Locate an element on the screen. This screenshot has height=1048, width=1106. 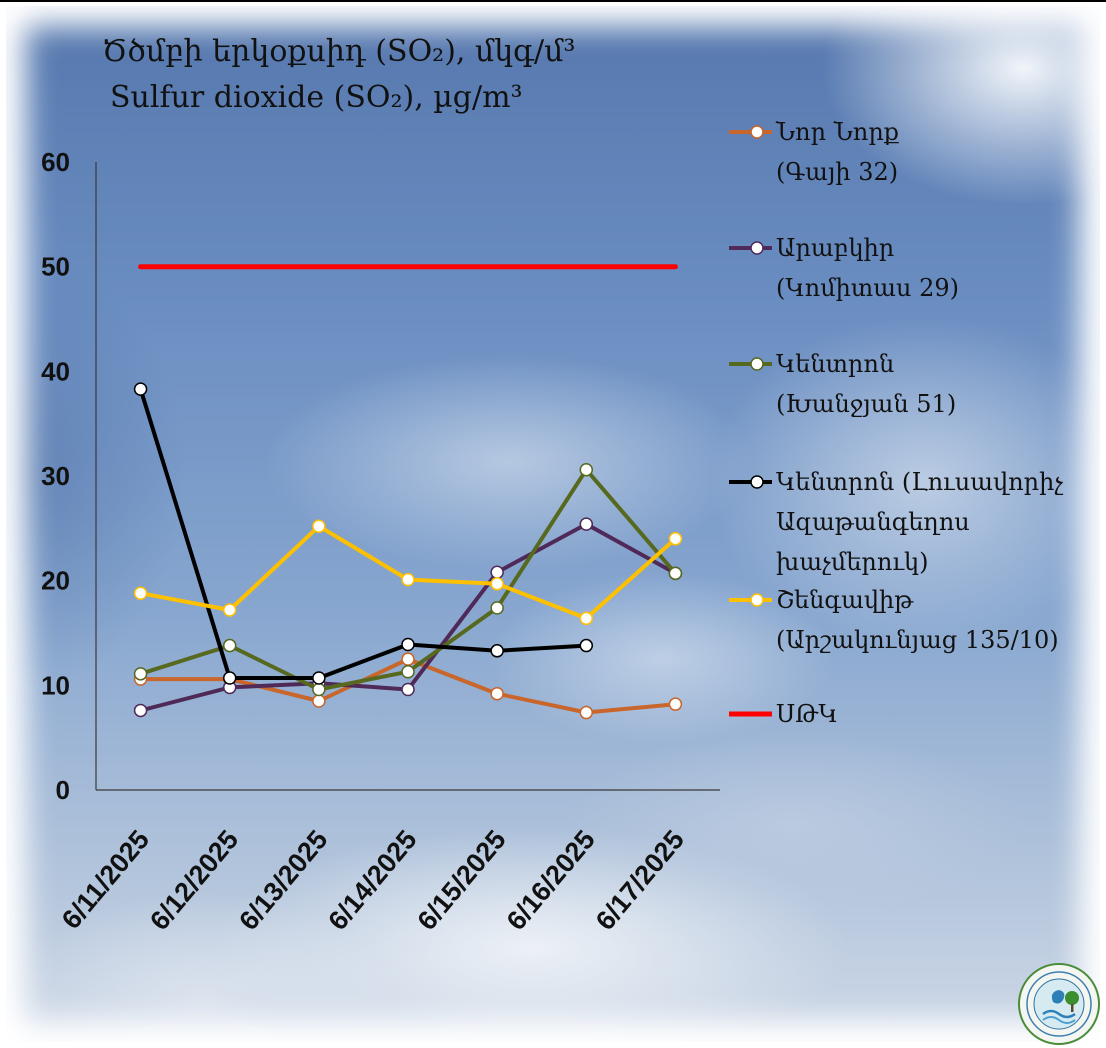
legend-label-series-3: Կենտրոն (Խանջյան 51) is located at coordinates (866, 384).